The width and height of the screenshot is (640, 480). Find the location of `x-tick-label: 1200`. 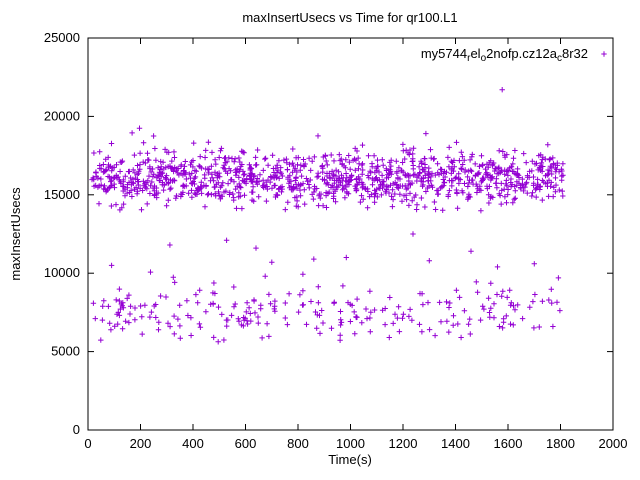

x-tick-label: 1200 is located at coordinates (403, 443).